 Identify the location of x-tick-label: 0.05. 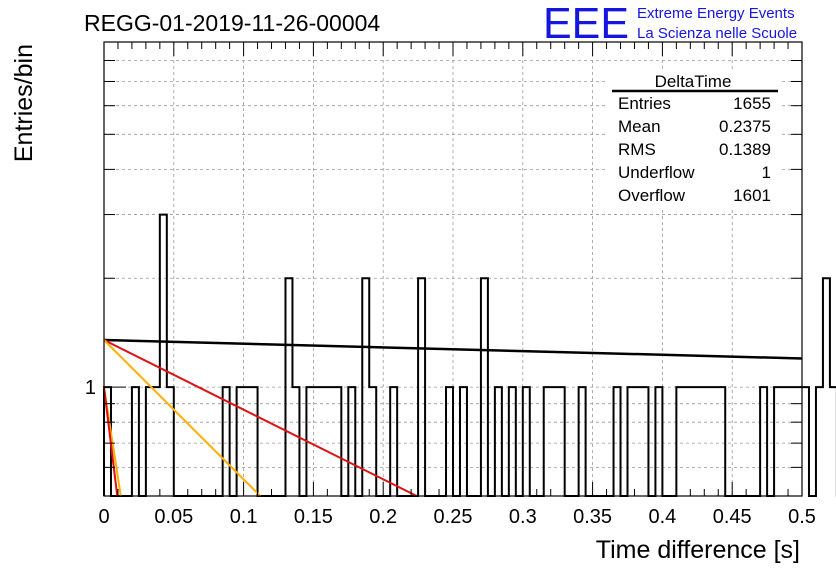
(173, 517).